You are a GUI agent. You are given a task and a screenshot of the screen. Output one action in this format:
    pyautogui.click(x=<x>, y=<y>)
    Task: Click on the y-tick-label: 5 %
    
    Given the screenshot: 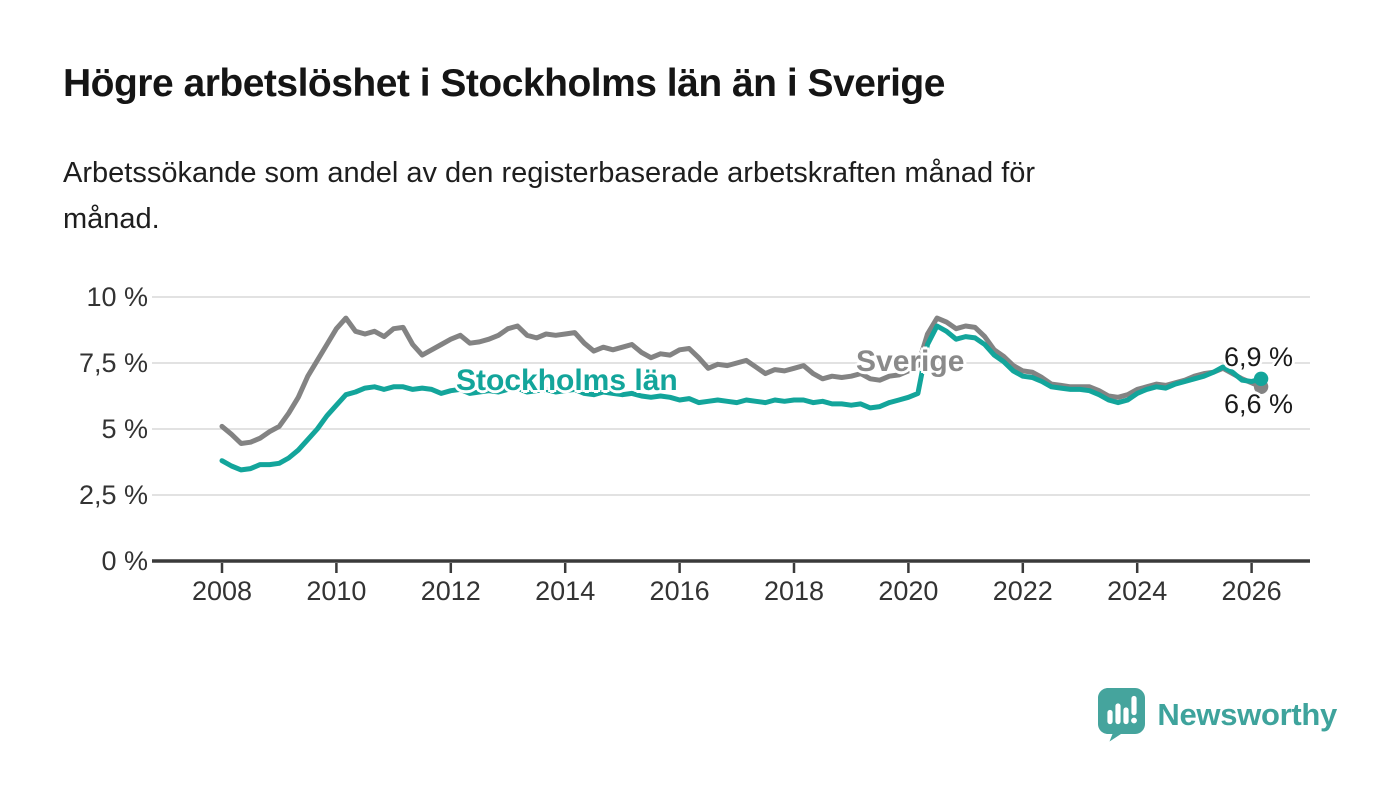 What is the action you would take?
    pyautogui.click(x=124, y=429)
    